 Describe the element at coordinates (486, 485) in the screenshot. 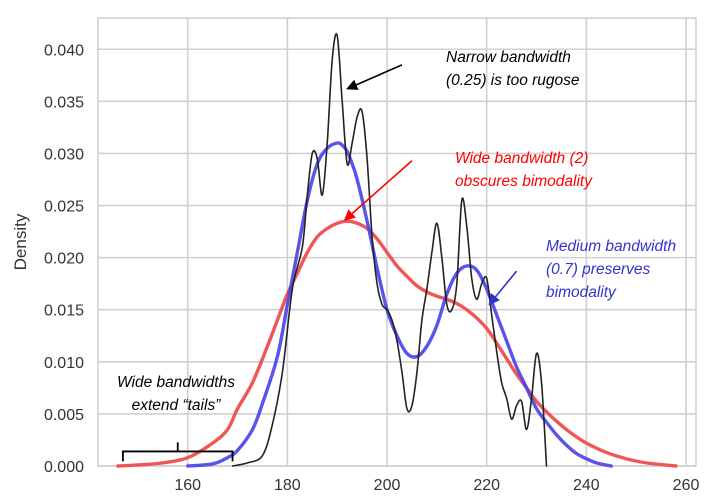

I see `x-tick-label: 220` at that location.